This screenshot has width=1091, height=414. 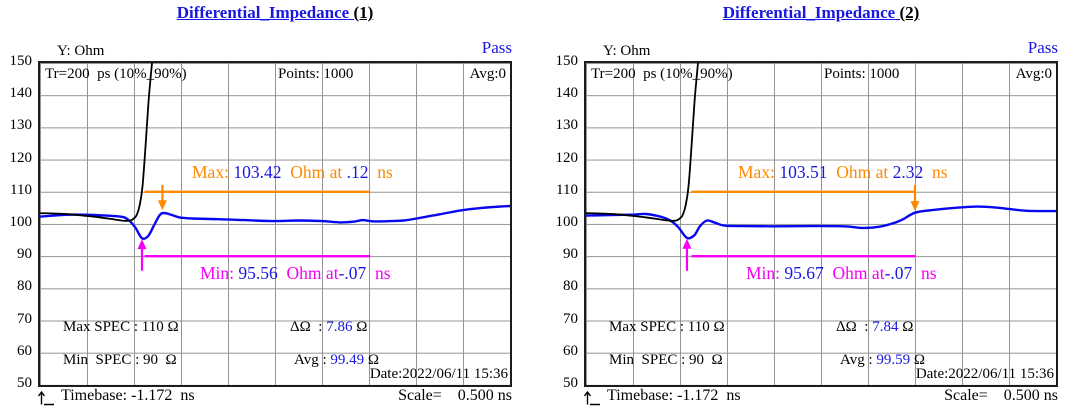 I want to click on min-annotation: Min: 95.56 Ohm at-.07 ns, so click(x=295, y=273).